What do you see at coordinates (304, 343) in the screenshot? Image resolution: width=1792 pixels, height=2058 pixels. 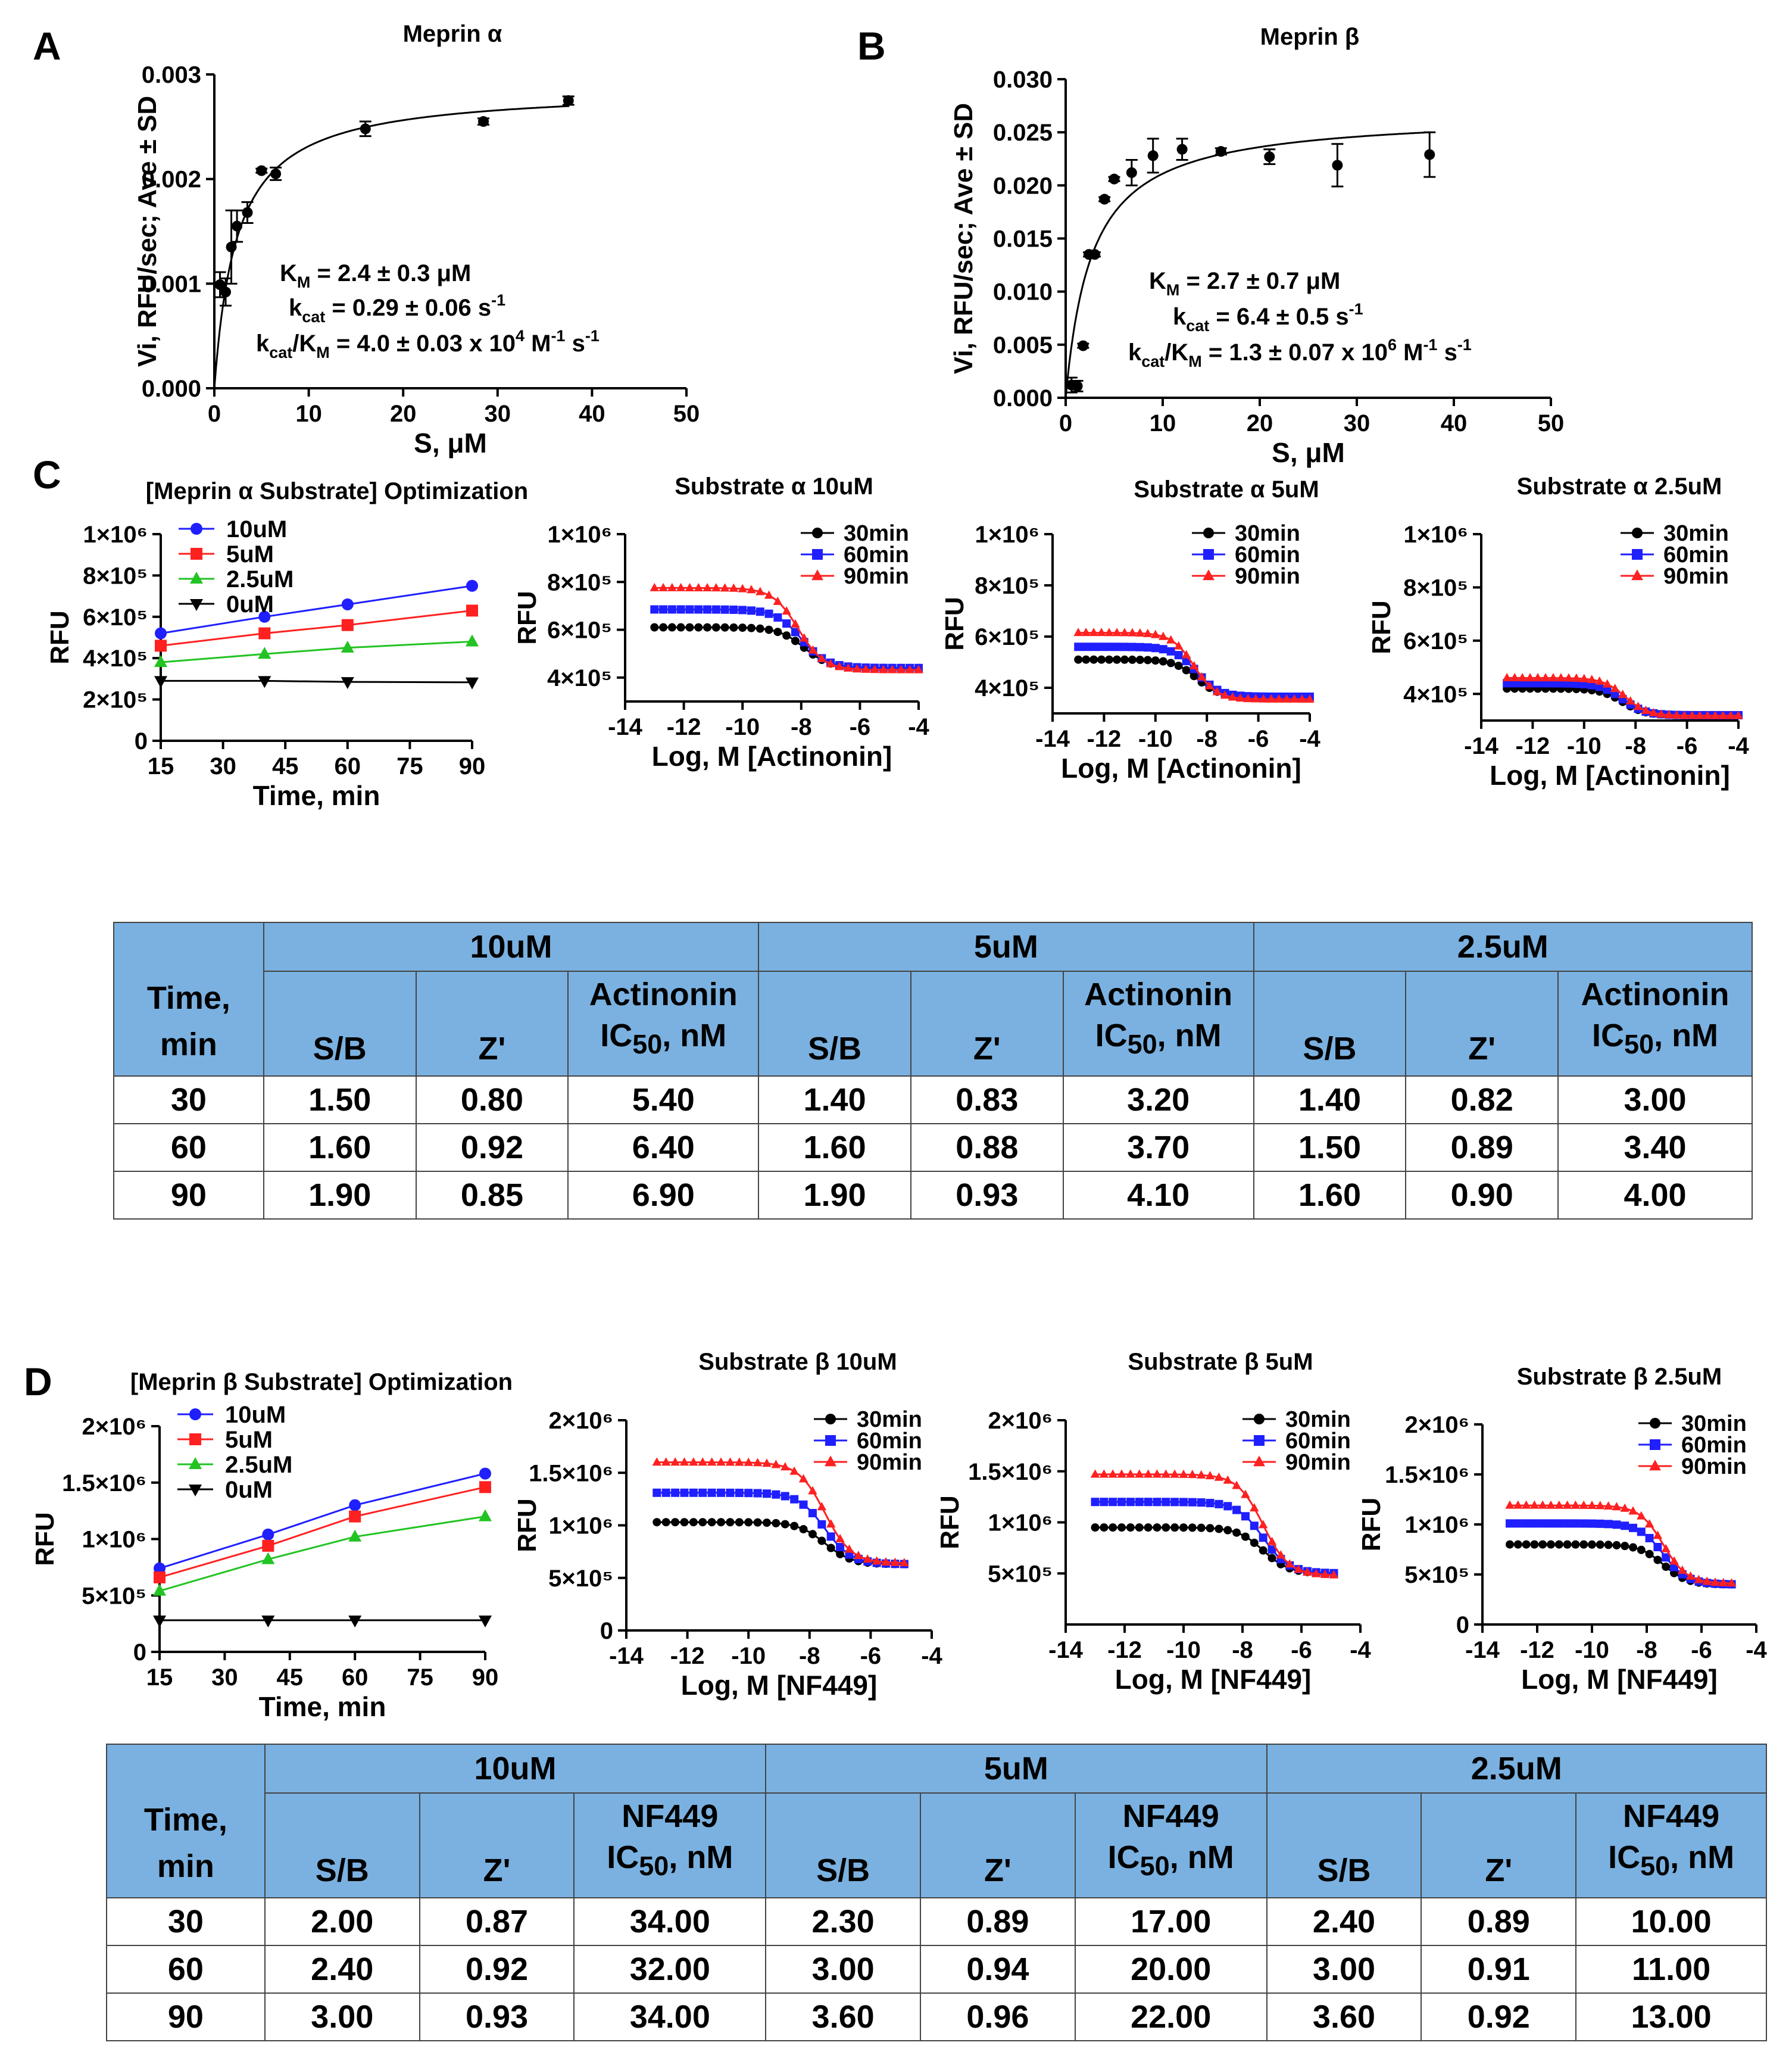 I see `kcat-km-annotation-part: /K` at bounding box center [304, 343].